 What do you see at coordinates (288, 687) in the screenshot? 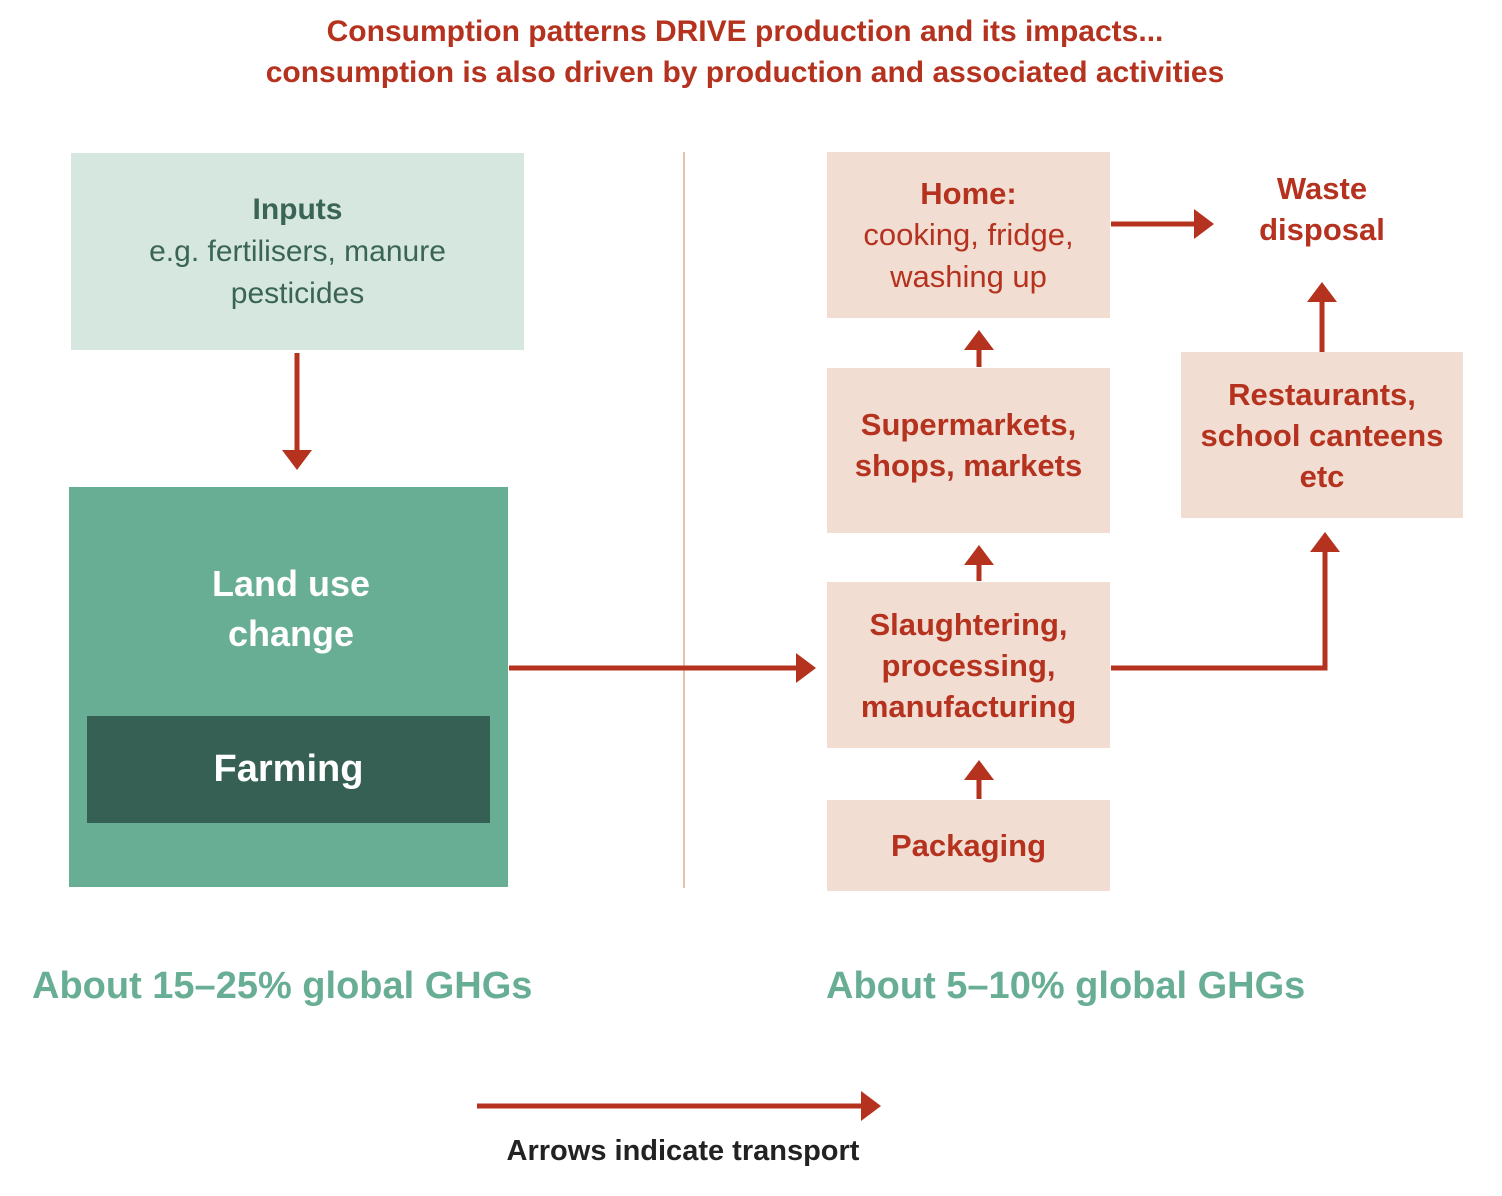
I see `land-use-change-box: Land use change Farming` at bounding box center [288, 687].